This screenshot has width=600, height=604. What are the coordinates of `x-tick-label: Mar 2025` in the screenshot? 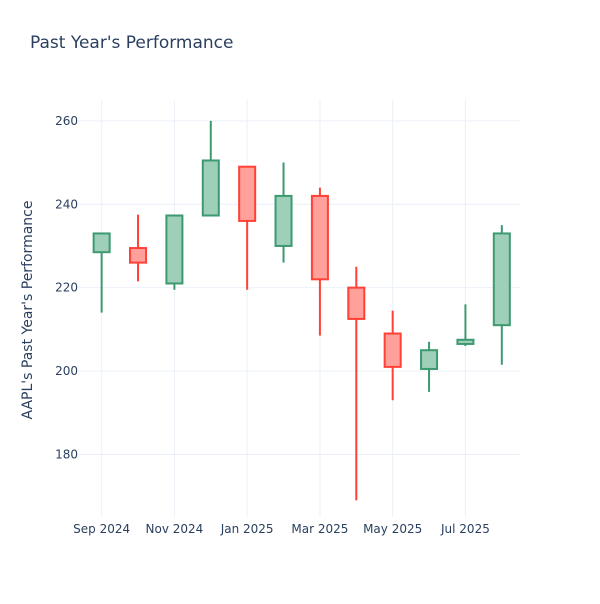 It's located at (319, 529).